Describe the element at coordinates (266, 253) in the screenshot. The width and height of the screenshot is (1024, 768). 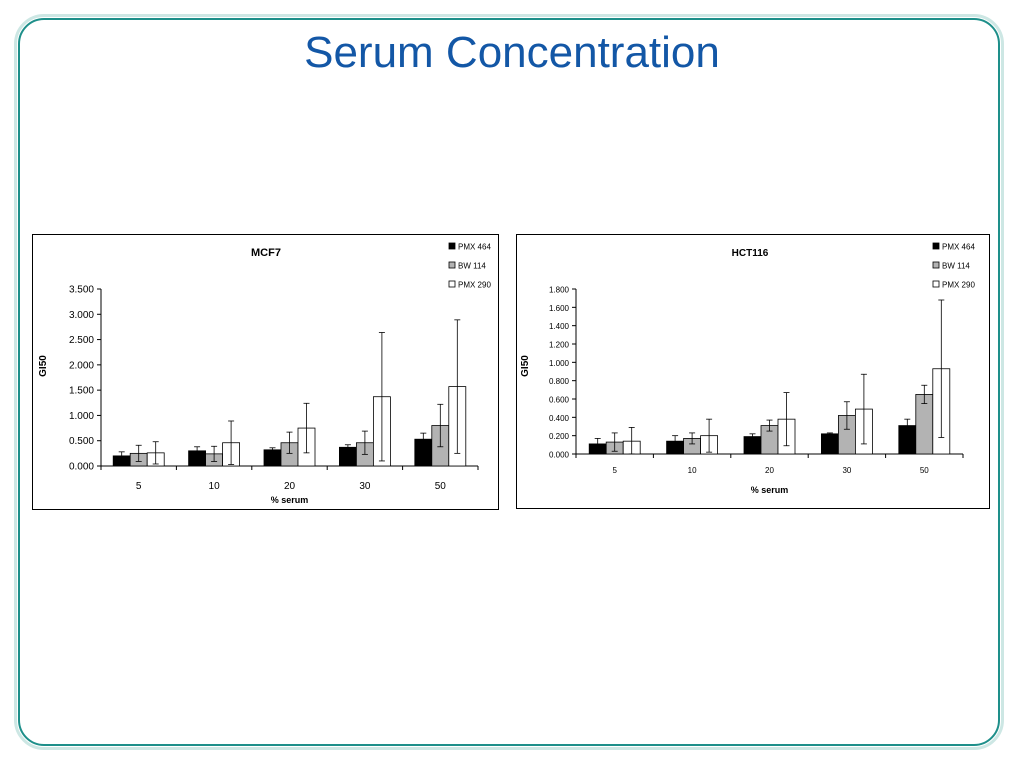
I see `mcf7-chart-title: MCF7` at that location.